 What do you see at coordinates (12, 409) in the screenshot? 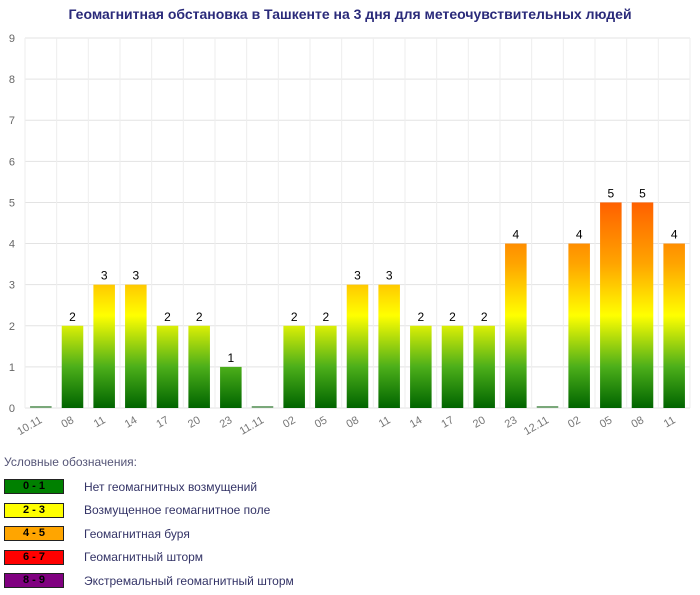
I see `y-tick-label: 0` at bounding box center [12, 409].